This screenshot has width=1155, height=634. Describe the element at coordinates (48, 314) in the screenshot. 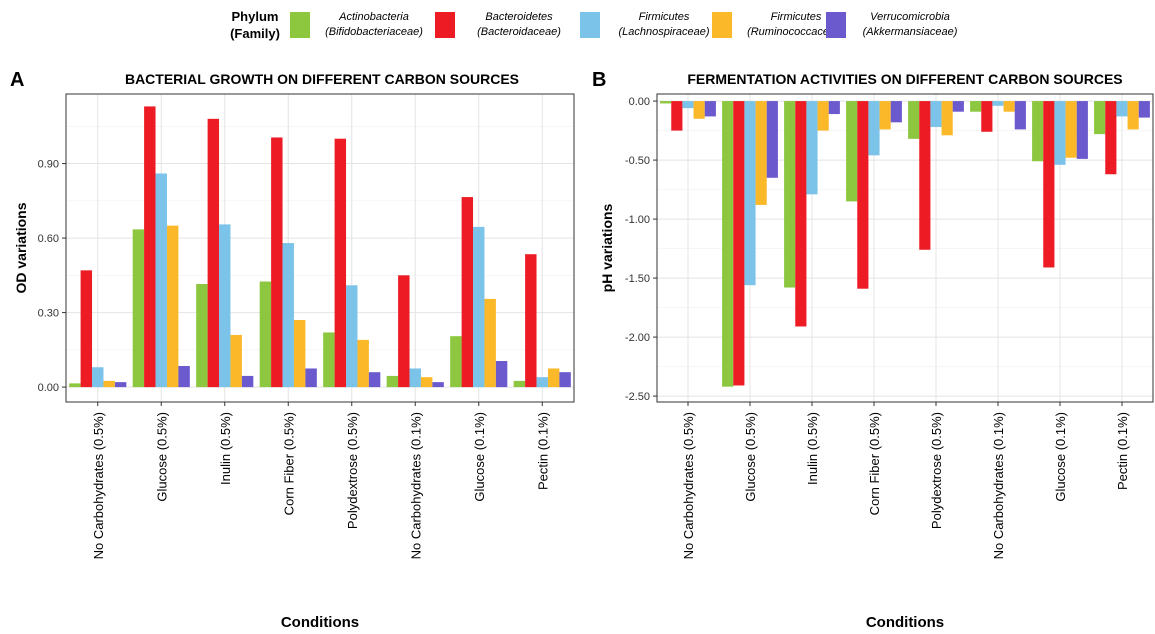

I see `y-tick-label: 0.30` at that location.